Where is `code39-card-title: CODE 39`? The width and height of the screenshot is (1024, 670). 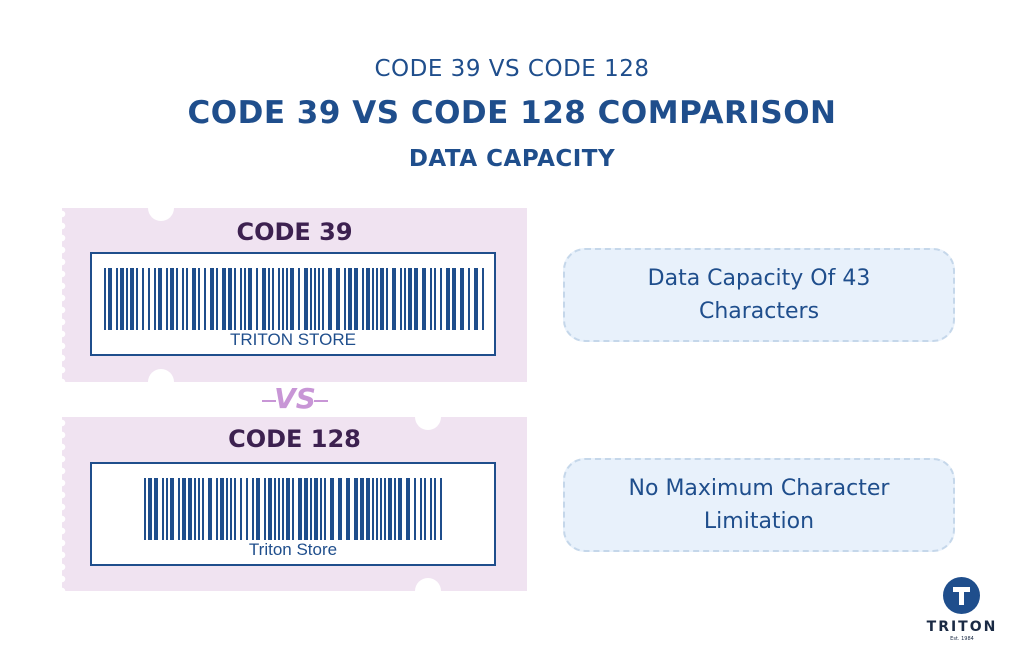 code39-card-title: CODE 39 is located at coordinates (294, 232).